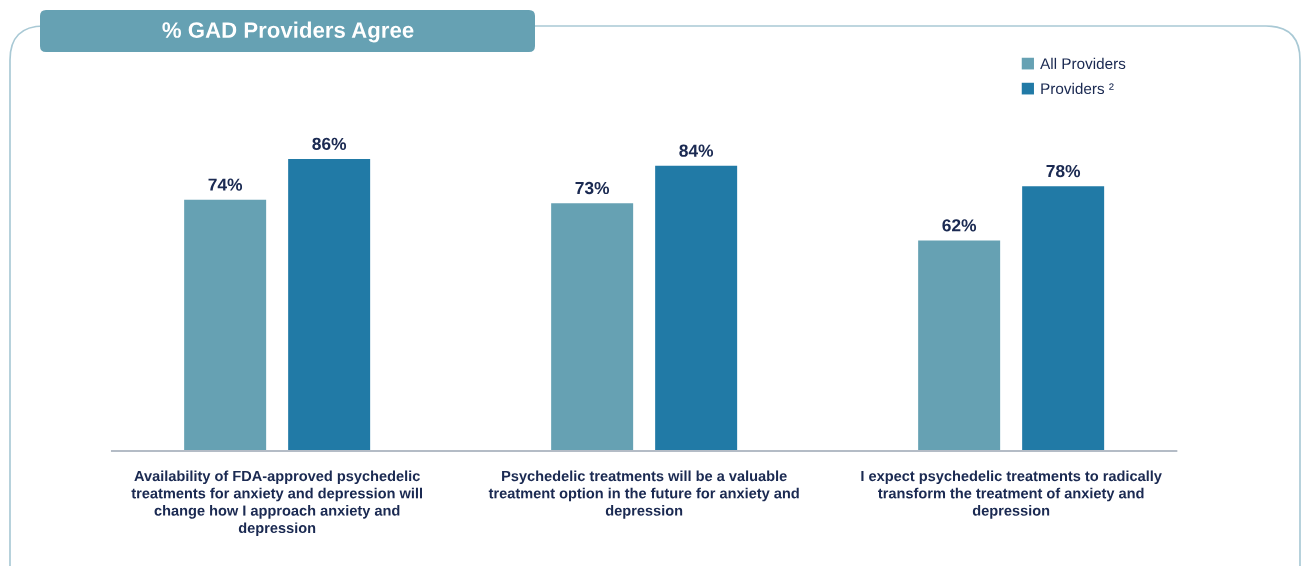 This screenshot has height=566, width=1309. What do you see at coordinates (225, 184) in the screenshot?
I see `data-label: 74%` at bounding box center [225, 184].